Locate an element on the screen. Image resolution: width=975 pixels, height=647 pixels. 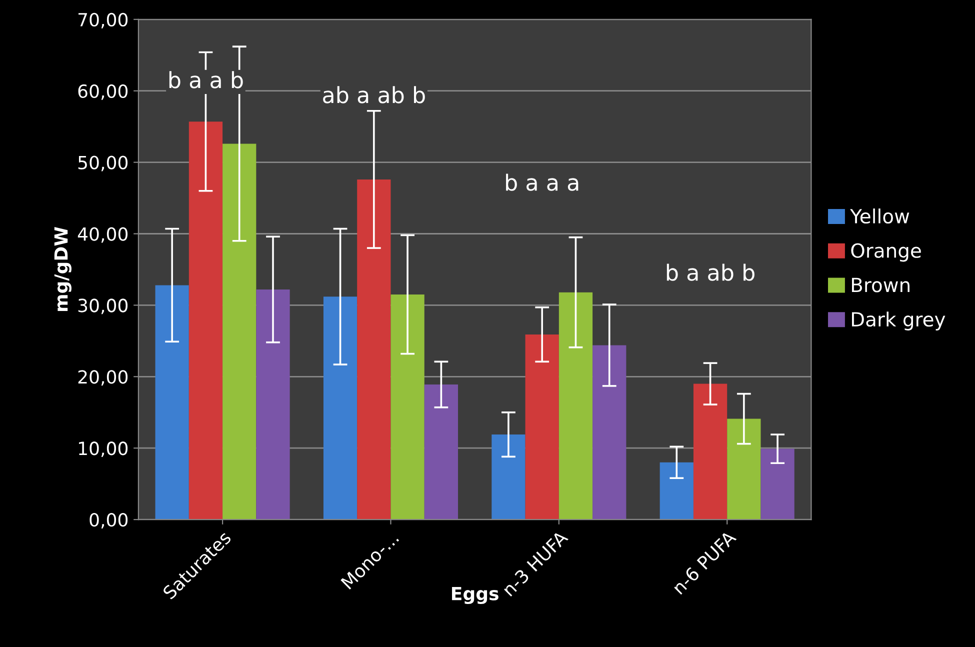
y-tick-label: 40,00 is located at coordinates (103, 235).